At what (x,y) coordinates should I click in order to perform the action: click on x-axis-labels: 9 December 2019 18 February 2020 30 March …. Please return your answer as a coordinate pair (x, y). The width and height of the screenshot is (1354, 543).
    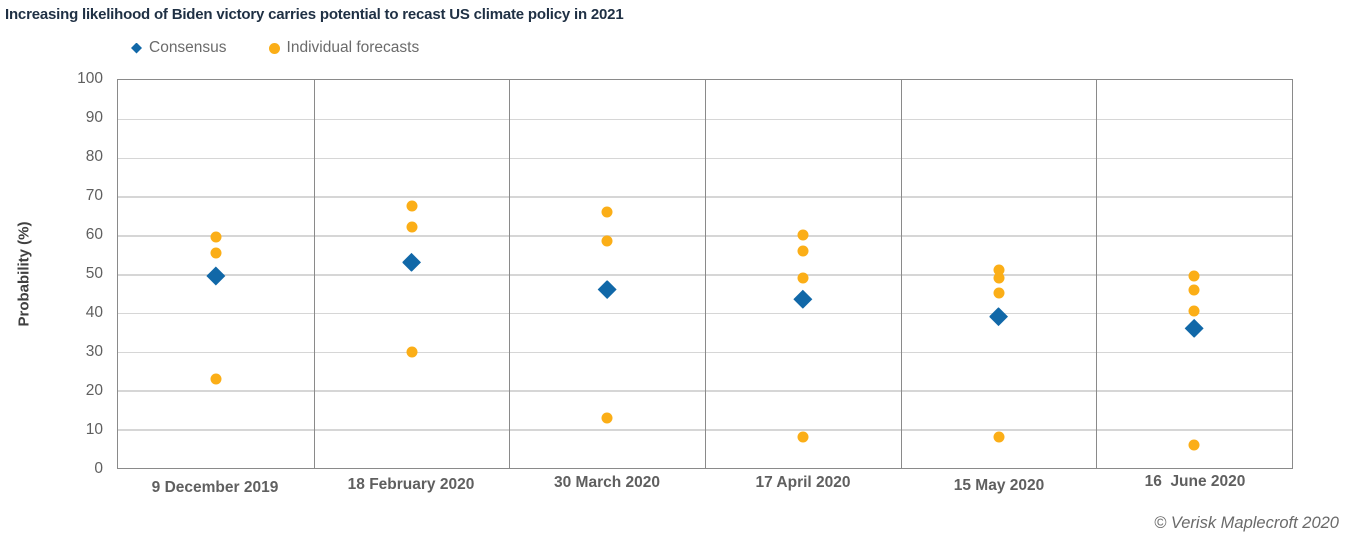
    Looking at the image, I should click on (705, 488).